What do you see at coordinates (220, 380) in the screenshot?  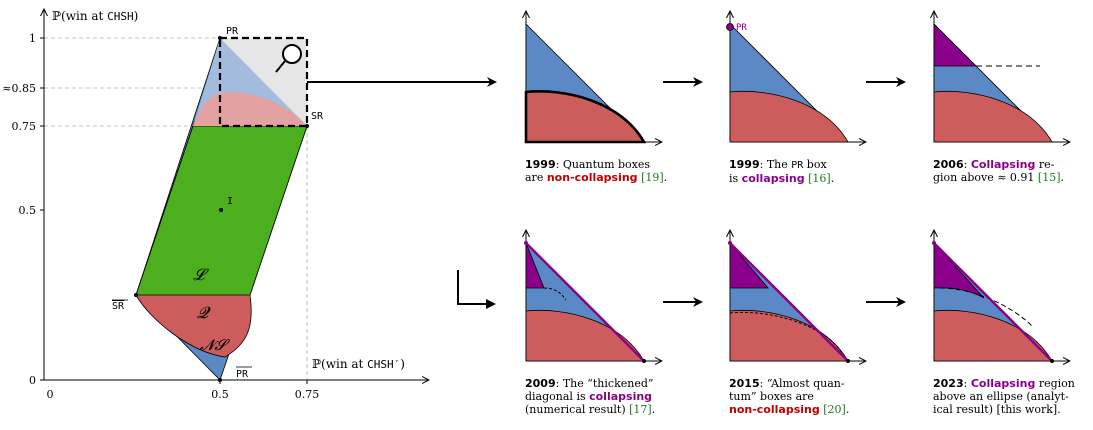 I see `vertex-pr-bar` at bounding box center [220, 380].